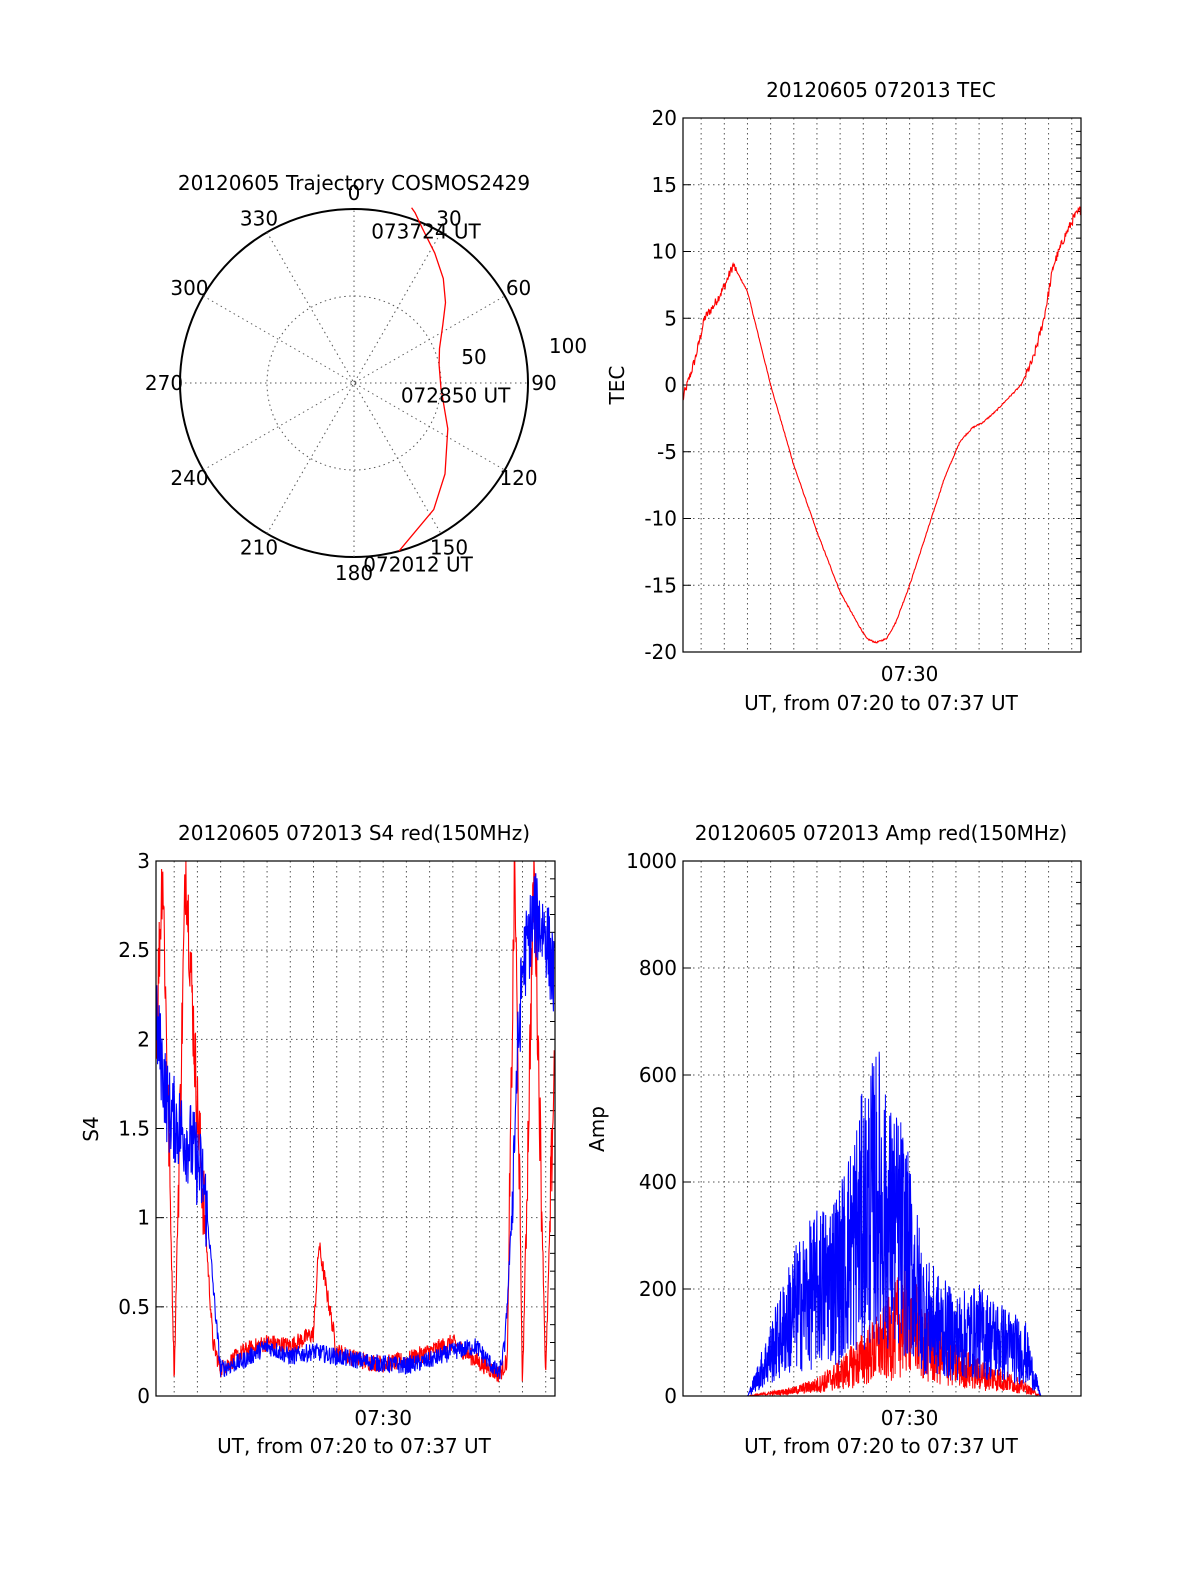 The image size is (1200, 1575). What do you see at coordinates (164, 383) in the screenshot?
I see `polar-azimuth-label: 270` at bounding box center [164, 383].